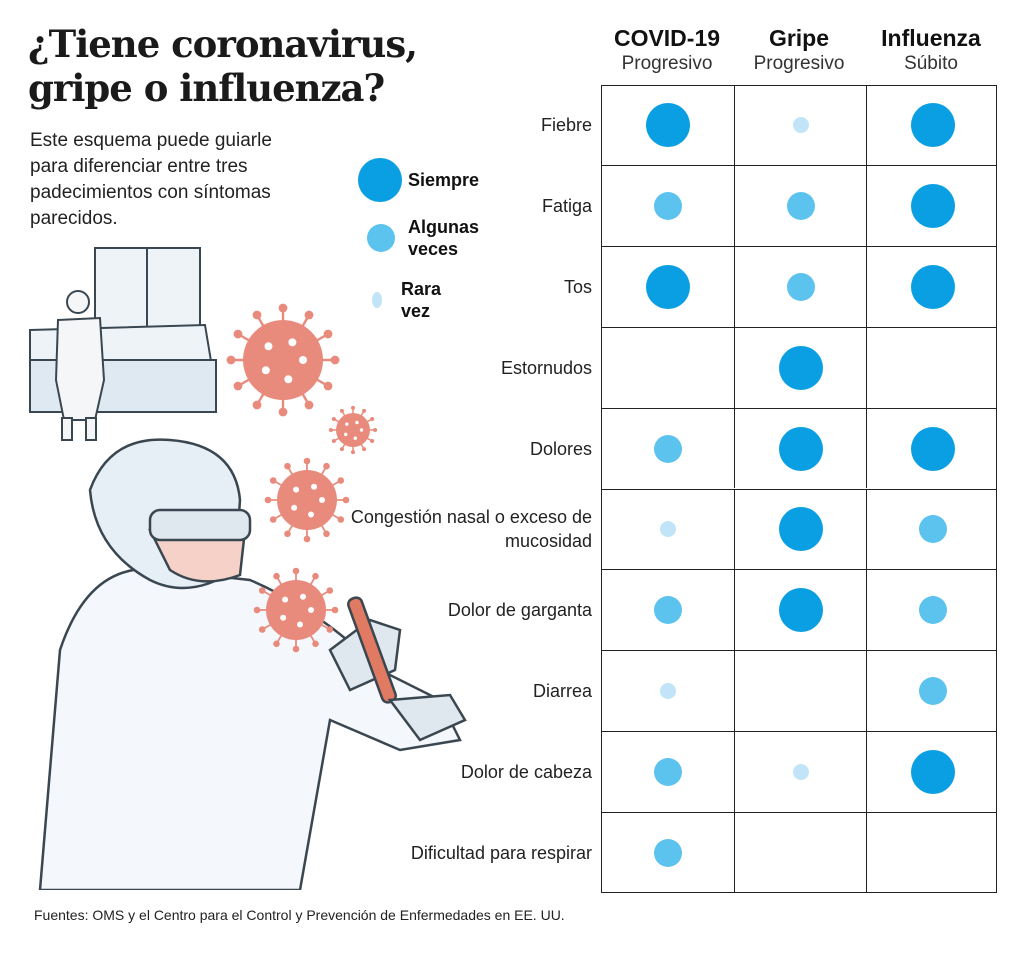 This screenshot has height=953, width=1024. What do you see at coordinates (799, 38) in the screenshot?
I see `column-name: Gripe` at bounding box center [799, 38].